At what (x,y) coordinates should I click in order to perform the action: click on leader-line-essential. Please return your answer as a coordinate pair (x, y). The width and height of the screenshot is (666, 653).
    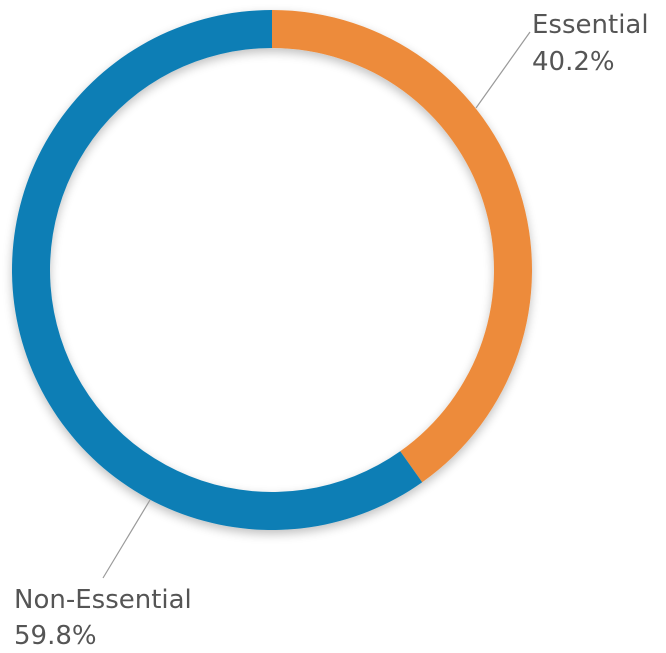
    Looking at the image, I should click on (503, 70).